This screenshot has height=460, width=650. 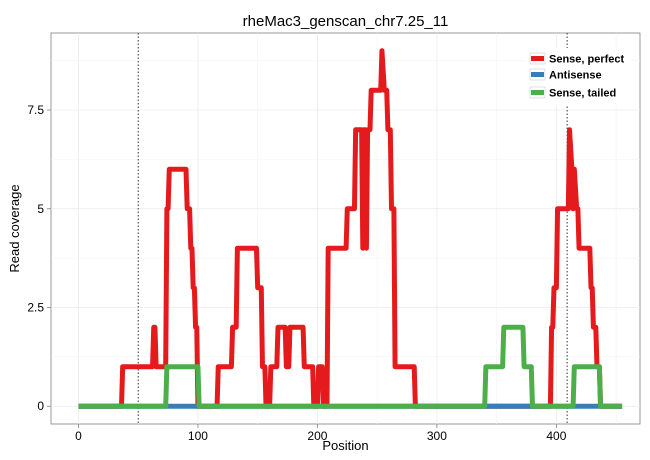 I want to click on y-tick-label: 0, so click(x=40, y=406).